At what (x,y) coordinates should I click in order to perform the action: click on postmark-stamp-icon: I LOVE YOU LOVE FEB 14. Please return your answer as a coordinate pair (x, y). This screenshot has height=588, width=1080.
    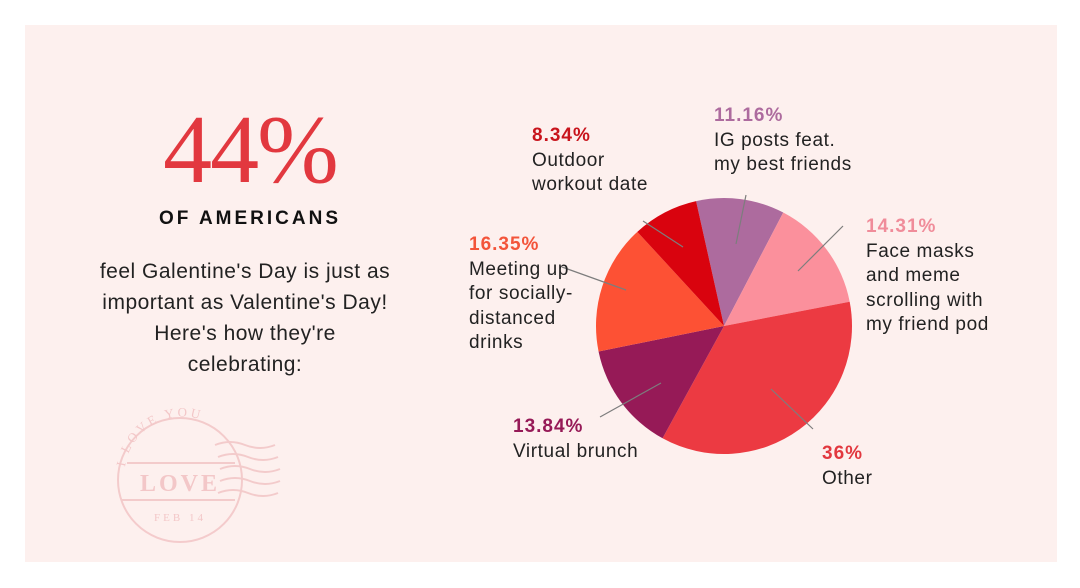
    Looking at the image, I should click on (197, 474).